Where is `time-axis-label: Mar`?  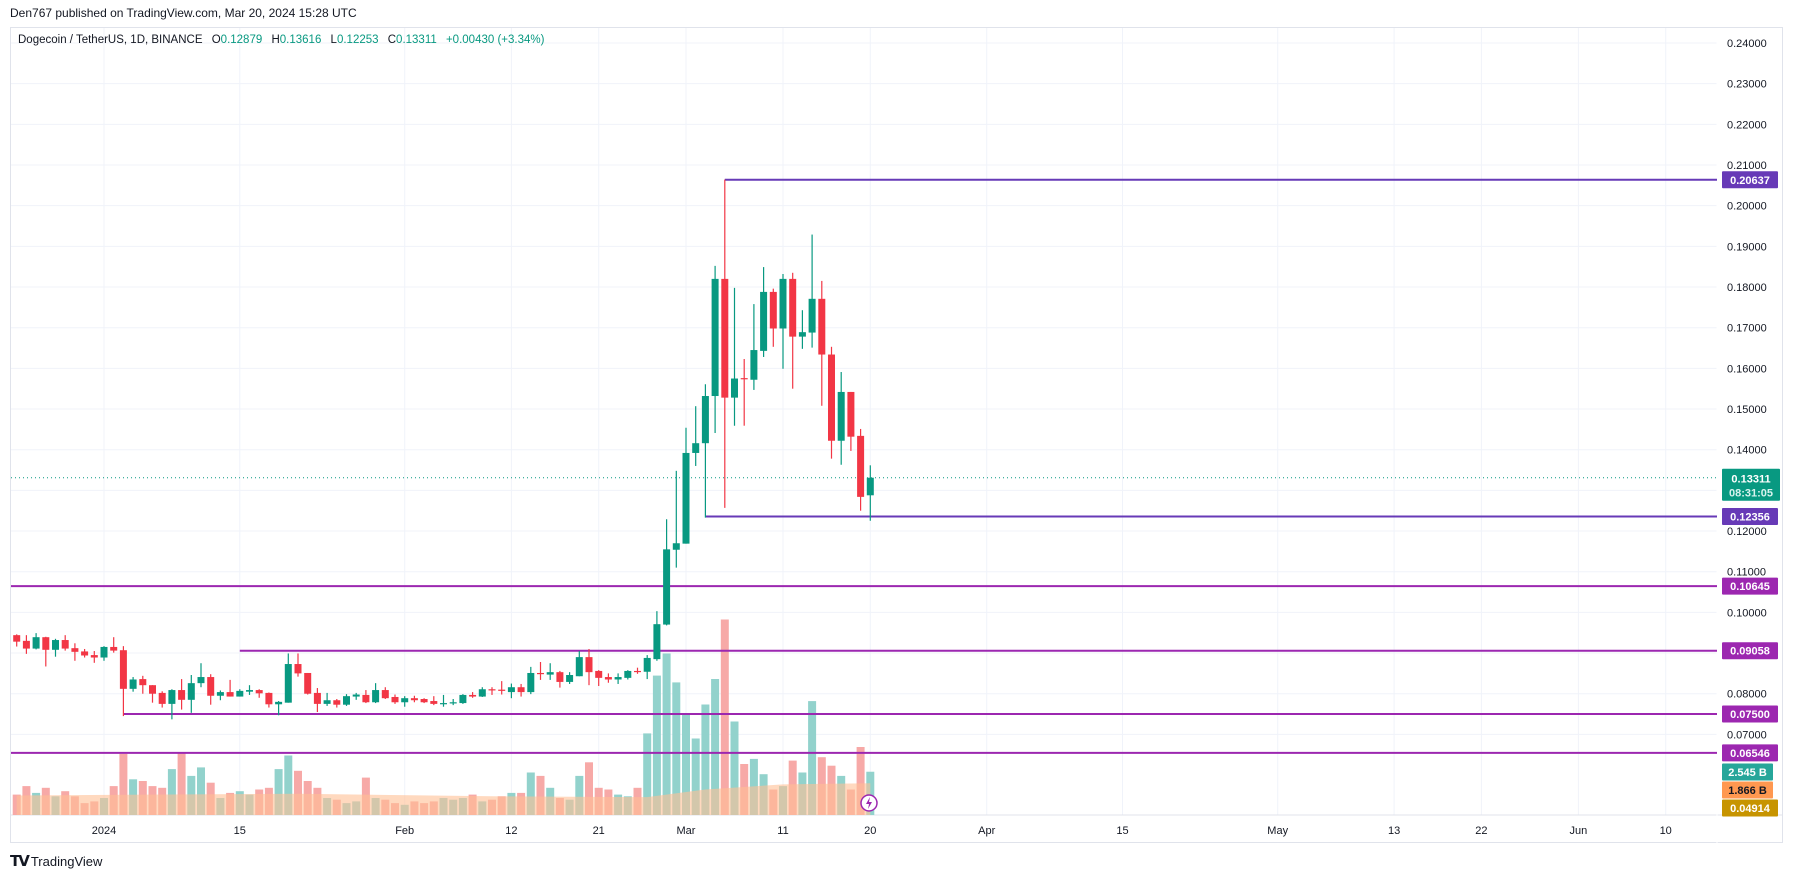
time-axis-label: Mar is located at coordinates (686, 831).